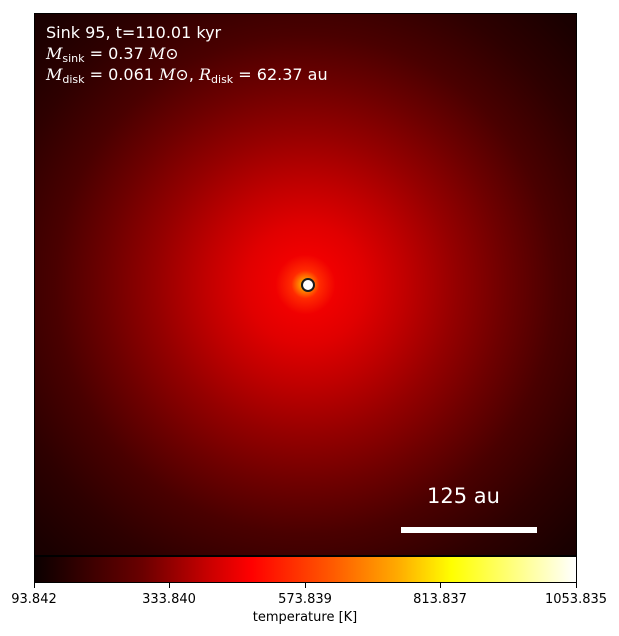  I want to click on sink-subscript: sink, so click(73, 58).